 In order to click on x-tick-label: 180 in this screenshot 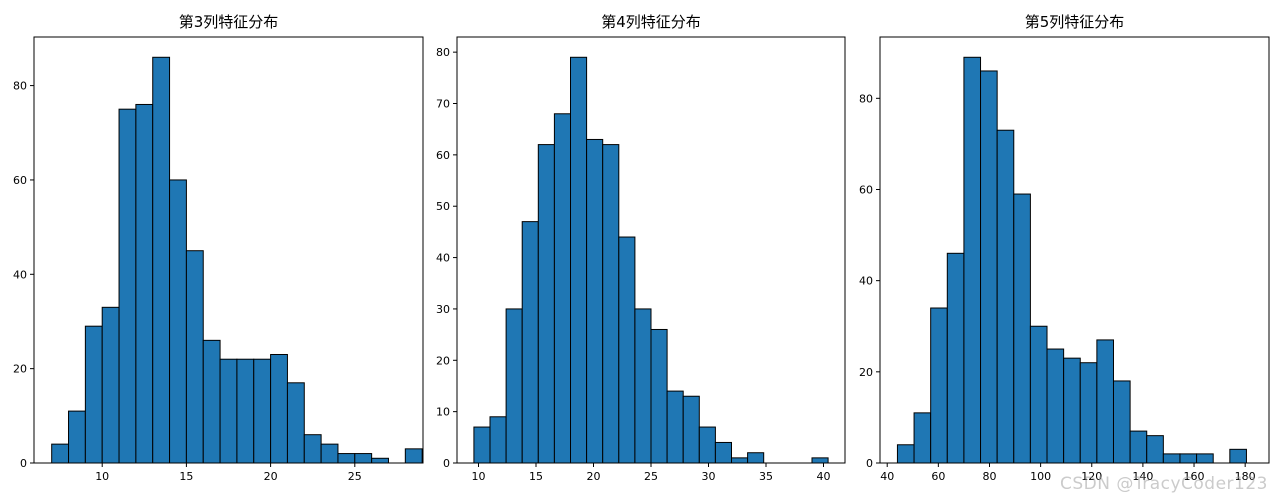, I will do `click(1245, 476)`.